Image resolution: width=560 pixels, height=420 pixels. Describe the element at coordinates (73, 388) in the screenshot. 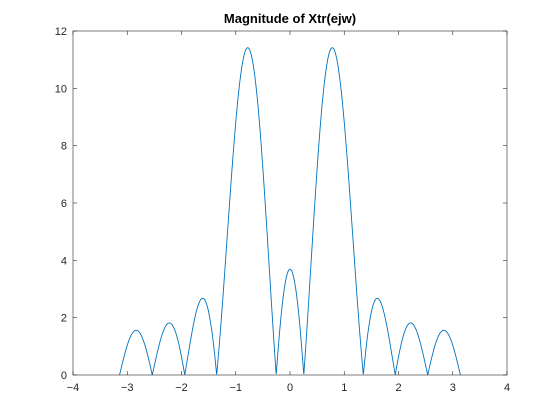

I see `x-tick-label: −4` at that location.